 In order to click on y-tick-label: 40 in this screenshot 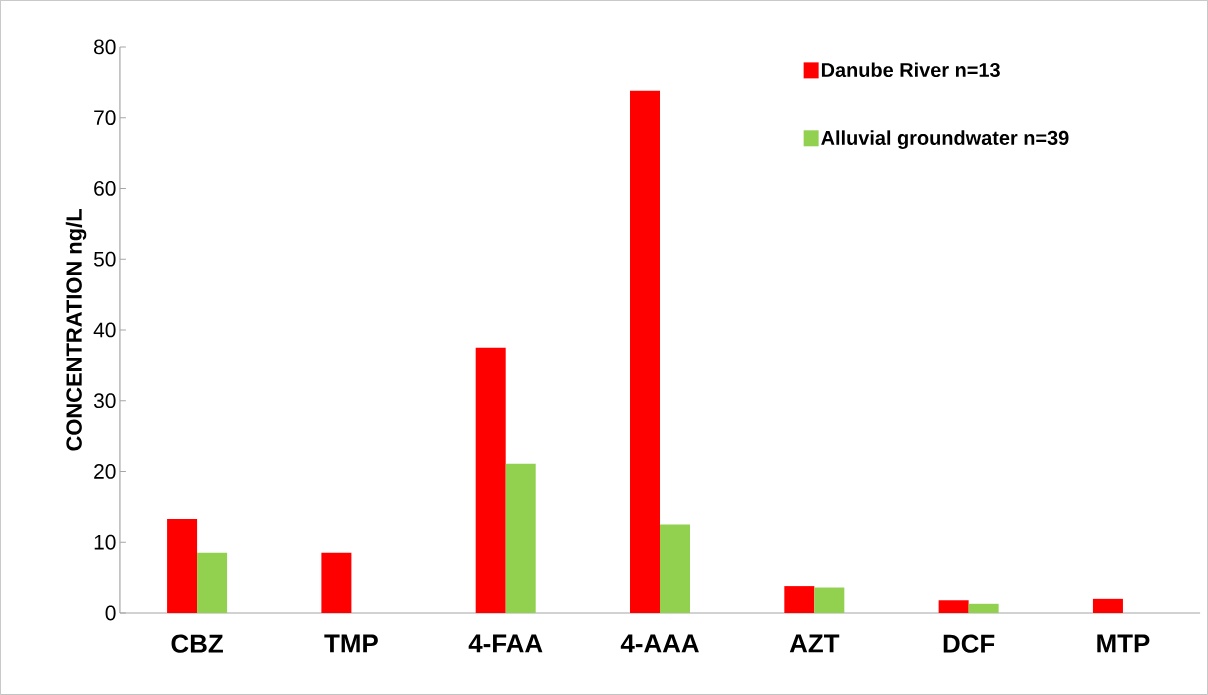, I will do `click(104, 330)`.